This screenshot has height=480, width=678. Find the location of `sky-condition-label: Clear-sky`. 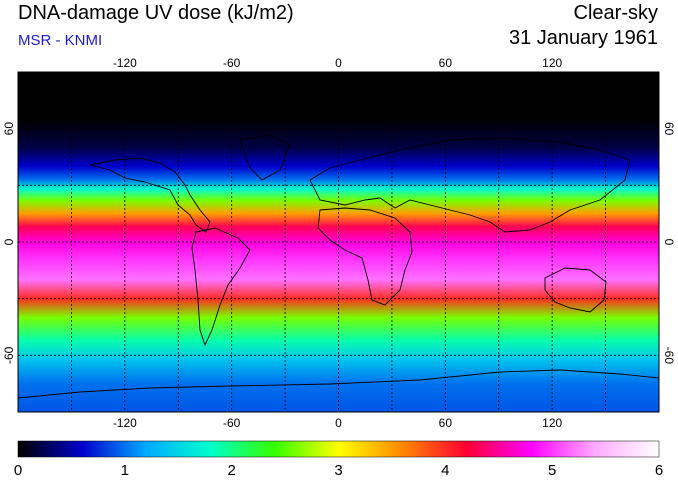

sky-condition-label: Clear-sky is located at coordinates (615, 13).